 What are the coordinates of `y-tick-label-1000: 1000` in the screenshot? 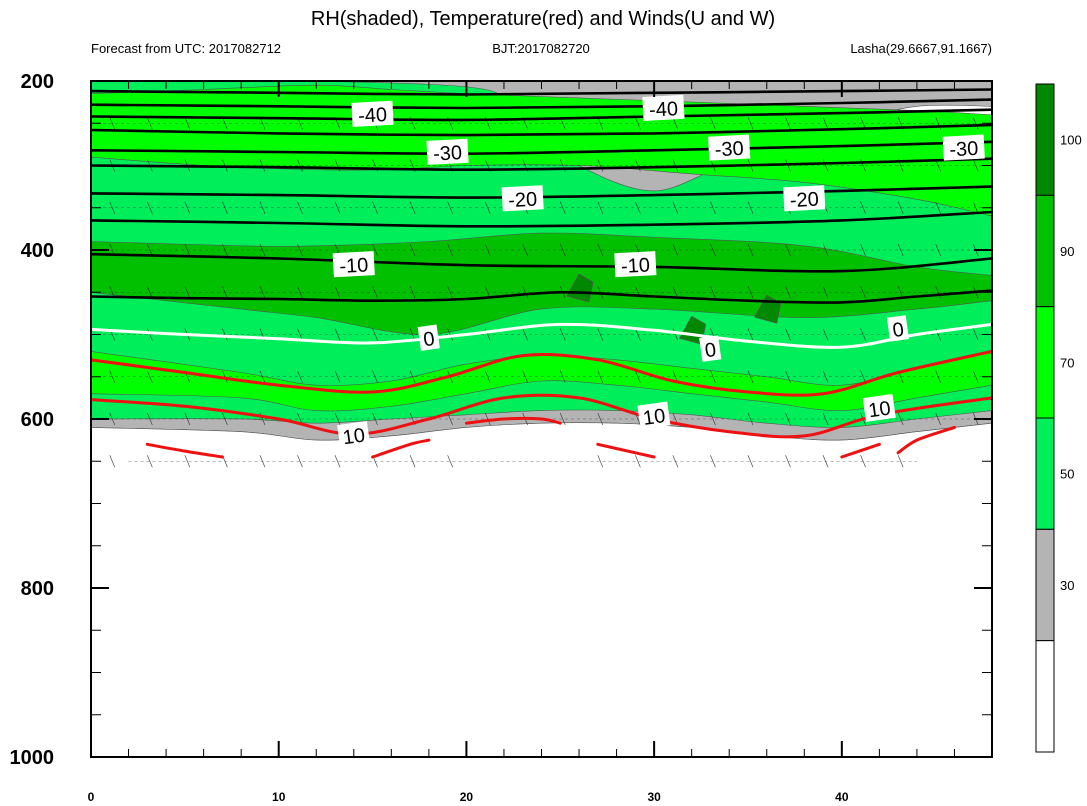 It's located at (32, 758).